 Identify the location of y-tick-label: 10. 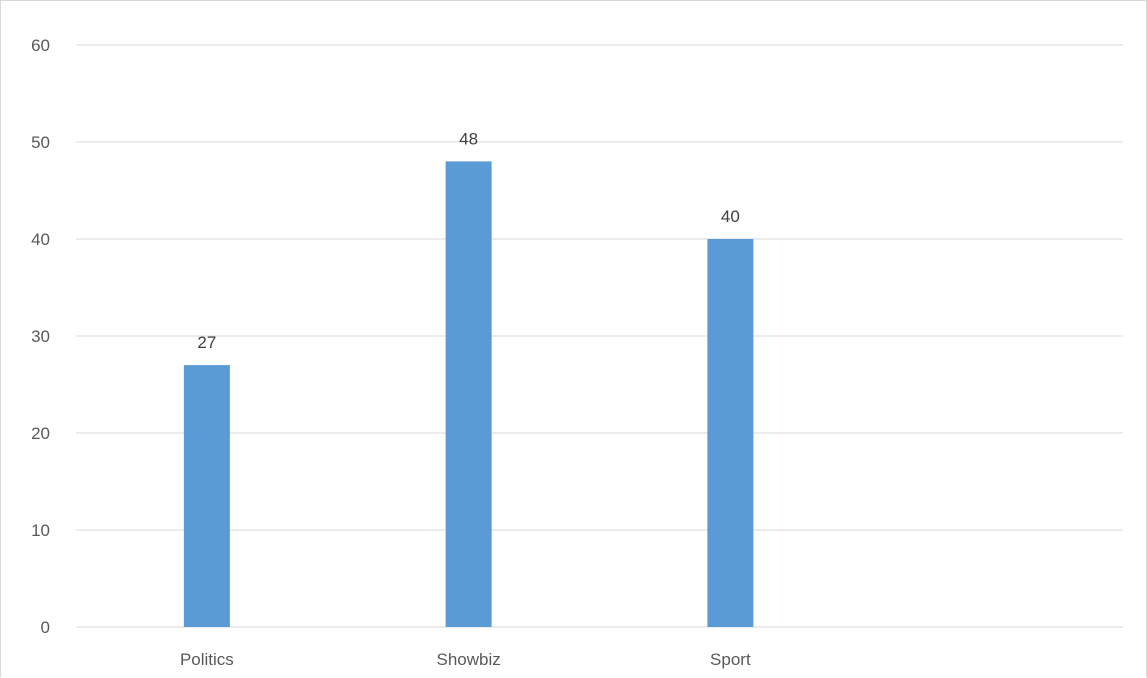
(40, 530).